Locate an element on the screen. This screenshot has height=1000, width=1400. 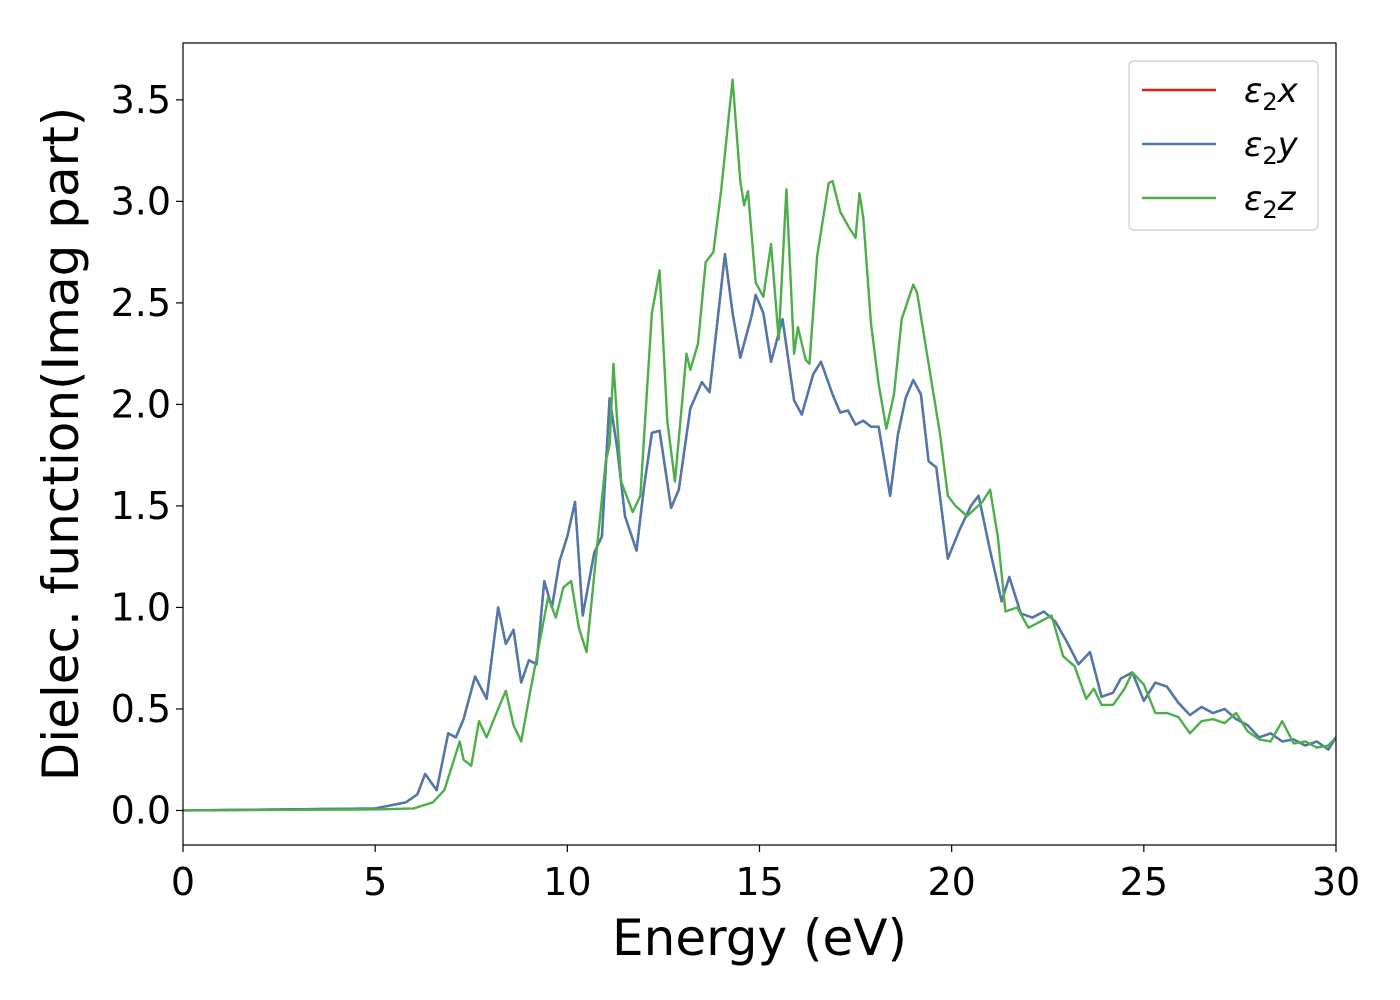
y-tick-label: 0.0 is located at coordinates (141, 810).